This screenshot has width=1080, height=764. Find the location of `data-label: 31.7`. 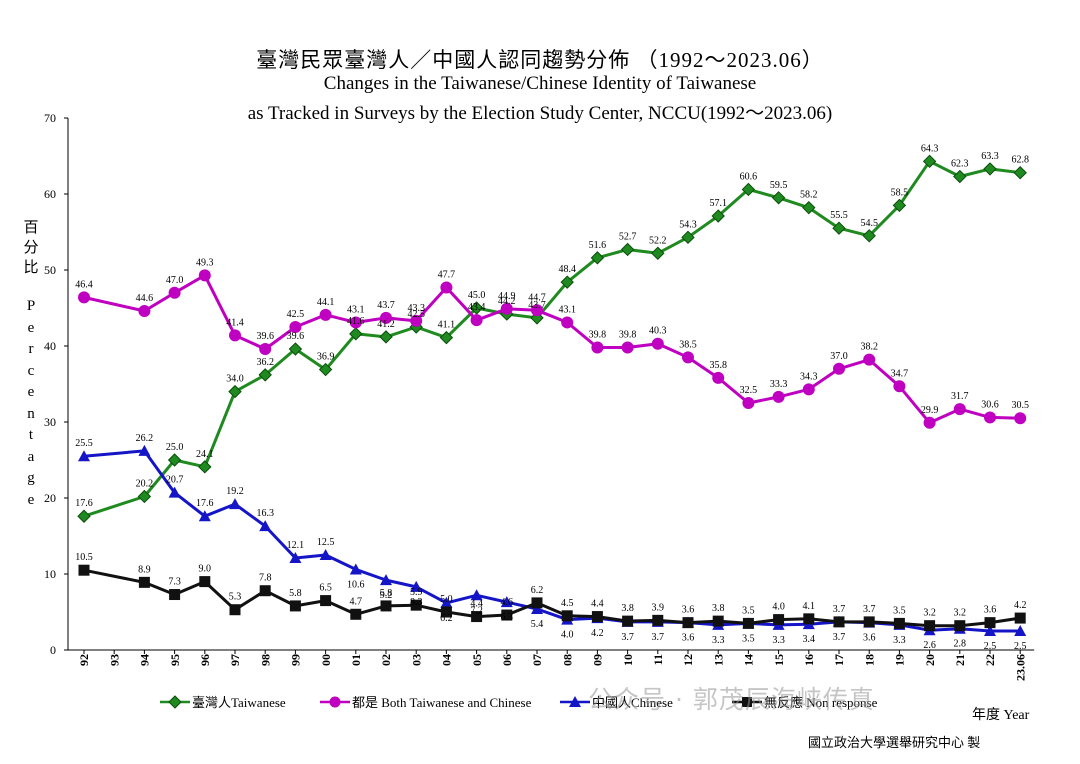

data-label: 31.7 is located at coordinates (960, 396).